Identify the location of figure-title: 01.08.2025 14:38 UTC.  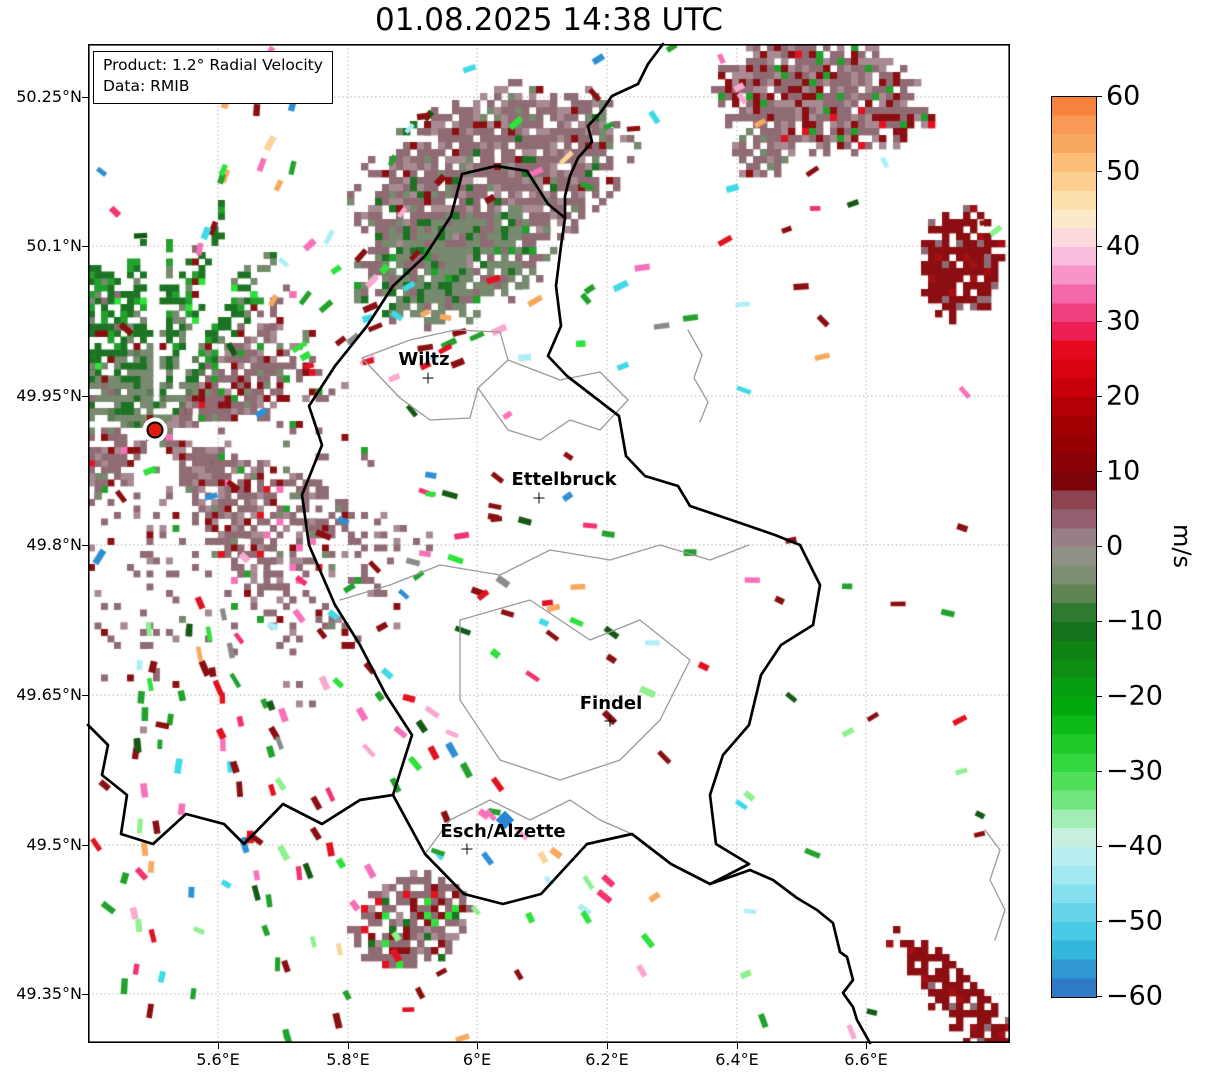
(549, 20).